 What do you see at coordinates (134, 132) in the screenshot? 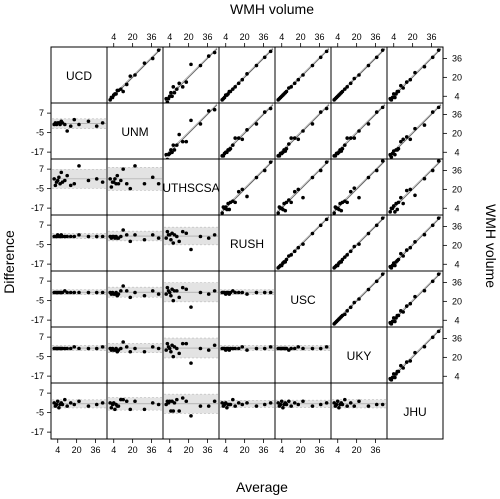
I see `site-label: UNM` at bounding box center [134, 132].